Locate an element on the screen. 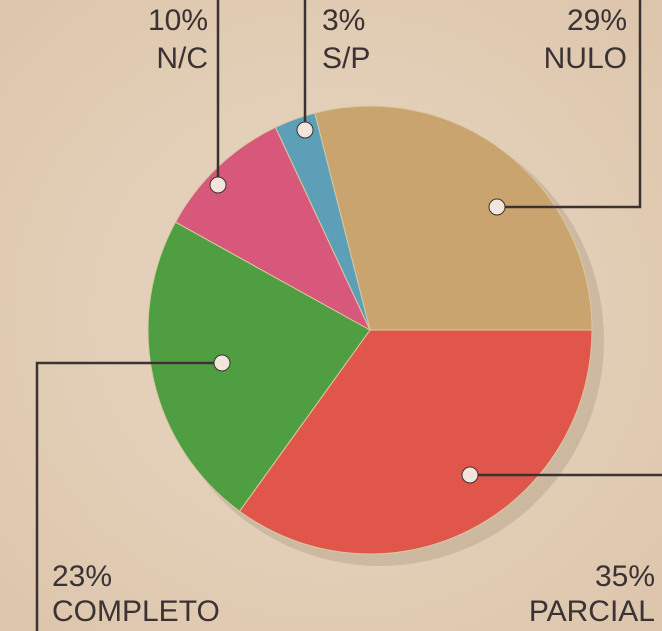 Image resolution: width=662 pixels, height=631 pixels. value-label: 29% is located at coordinates (597, 20).